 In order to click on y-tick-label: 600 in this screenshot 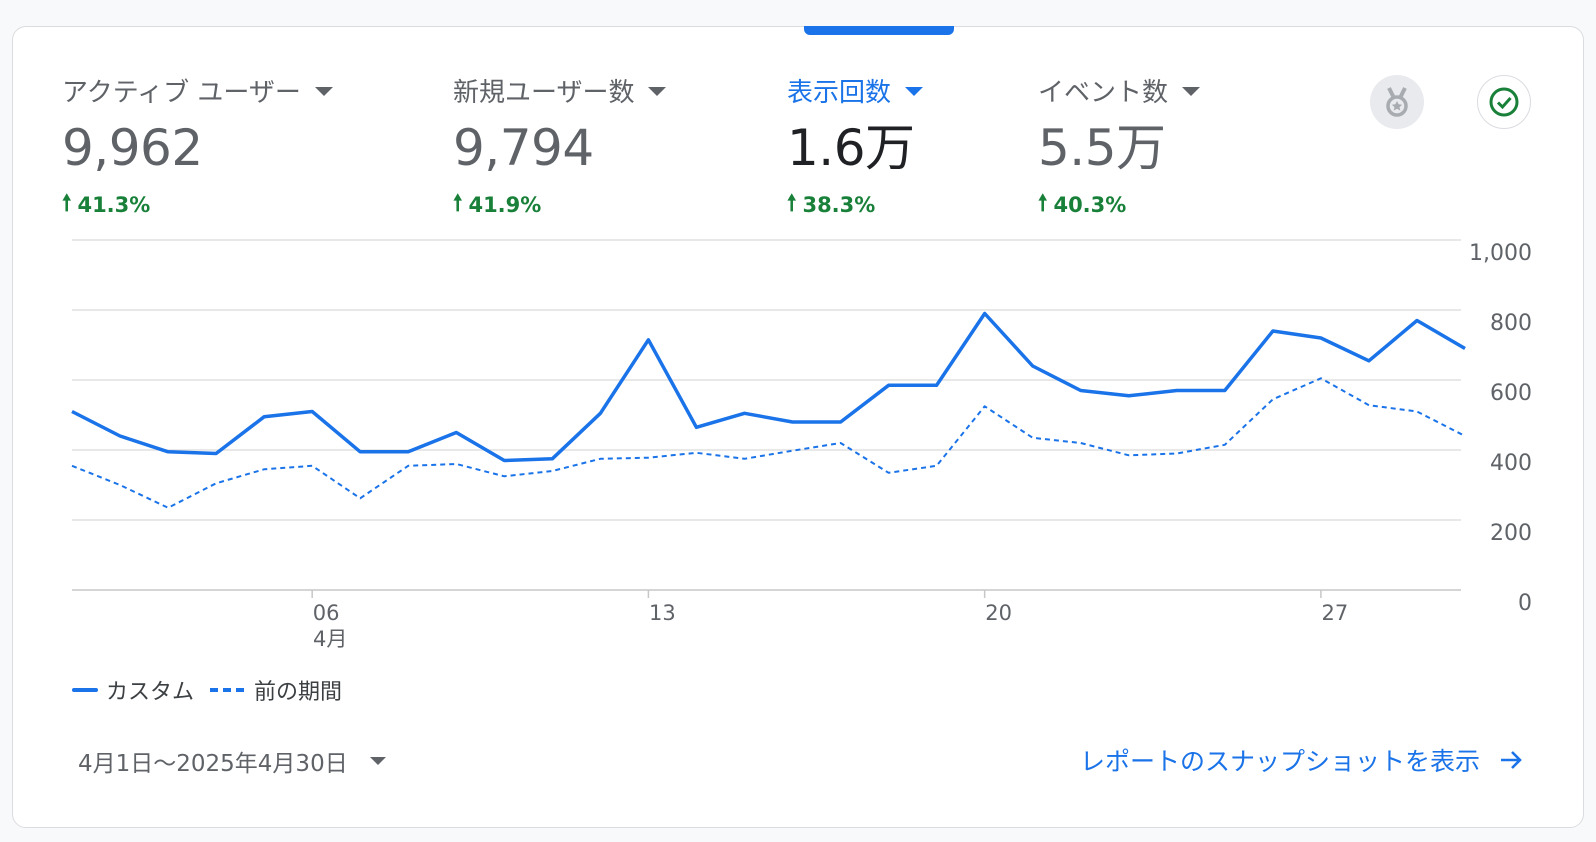, I will do `click(1511, 393)`.